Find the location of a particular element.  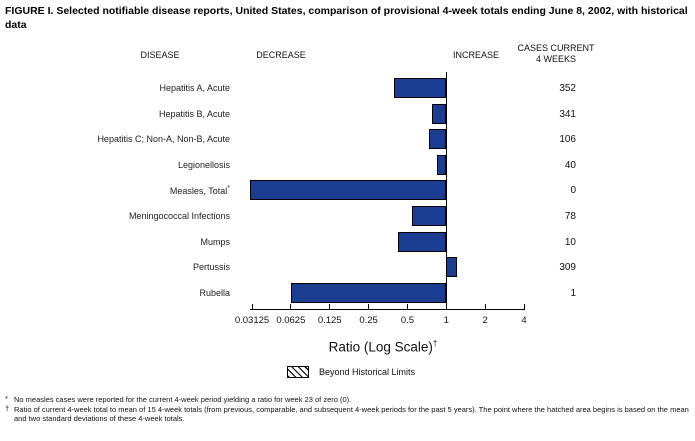

x-axis-tick-label: 2 is located at coordinates (485, 320).